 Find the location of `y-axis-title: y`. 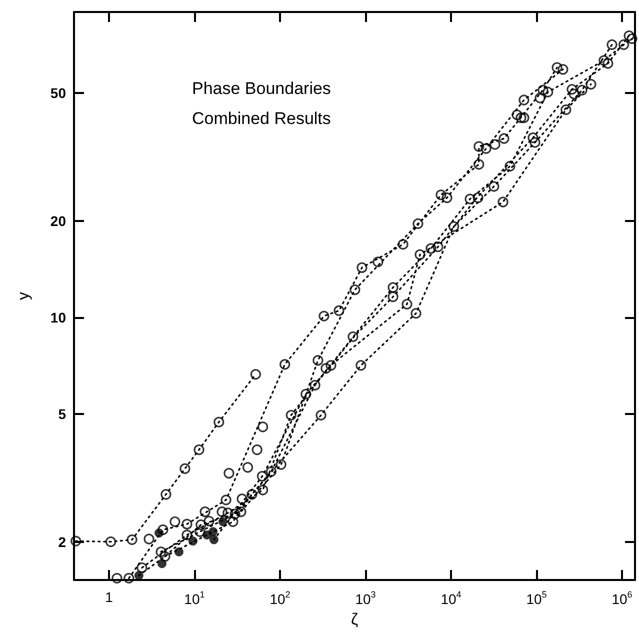

y-axis-title: y is located at coordinates (24, 296).